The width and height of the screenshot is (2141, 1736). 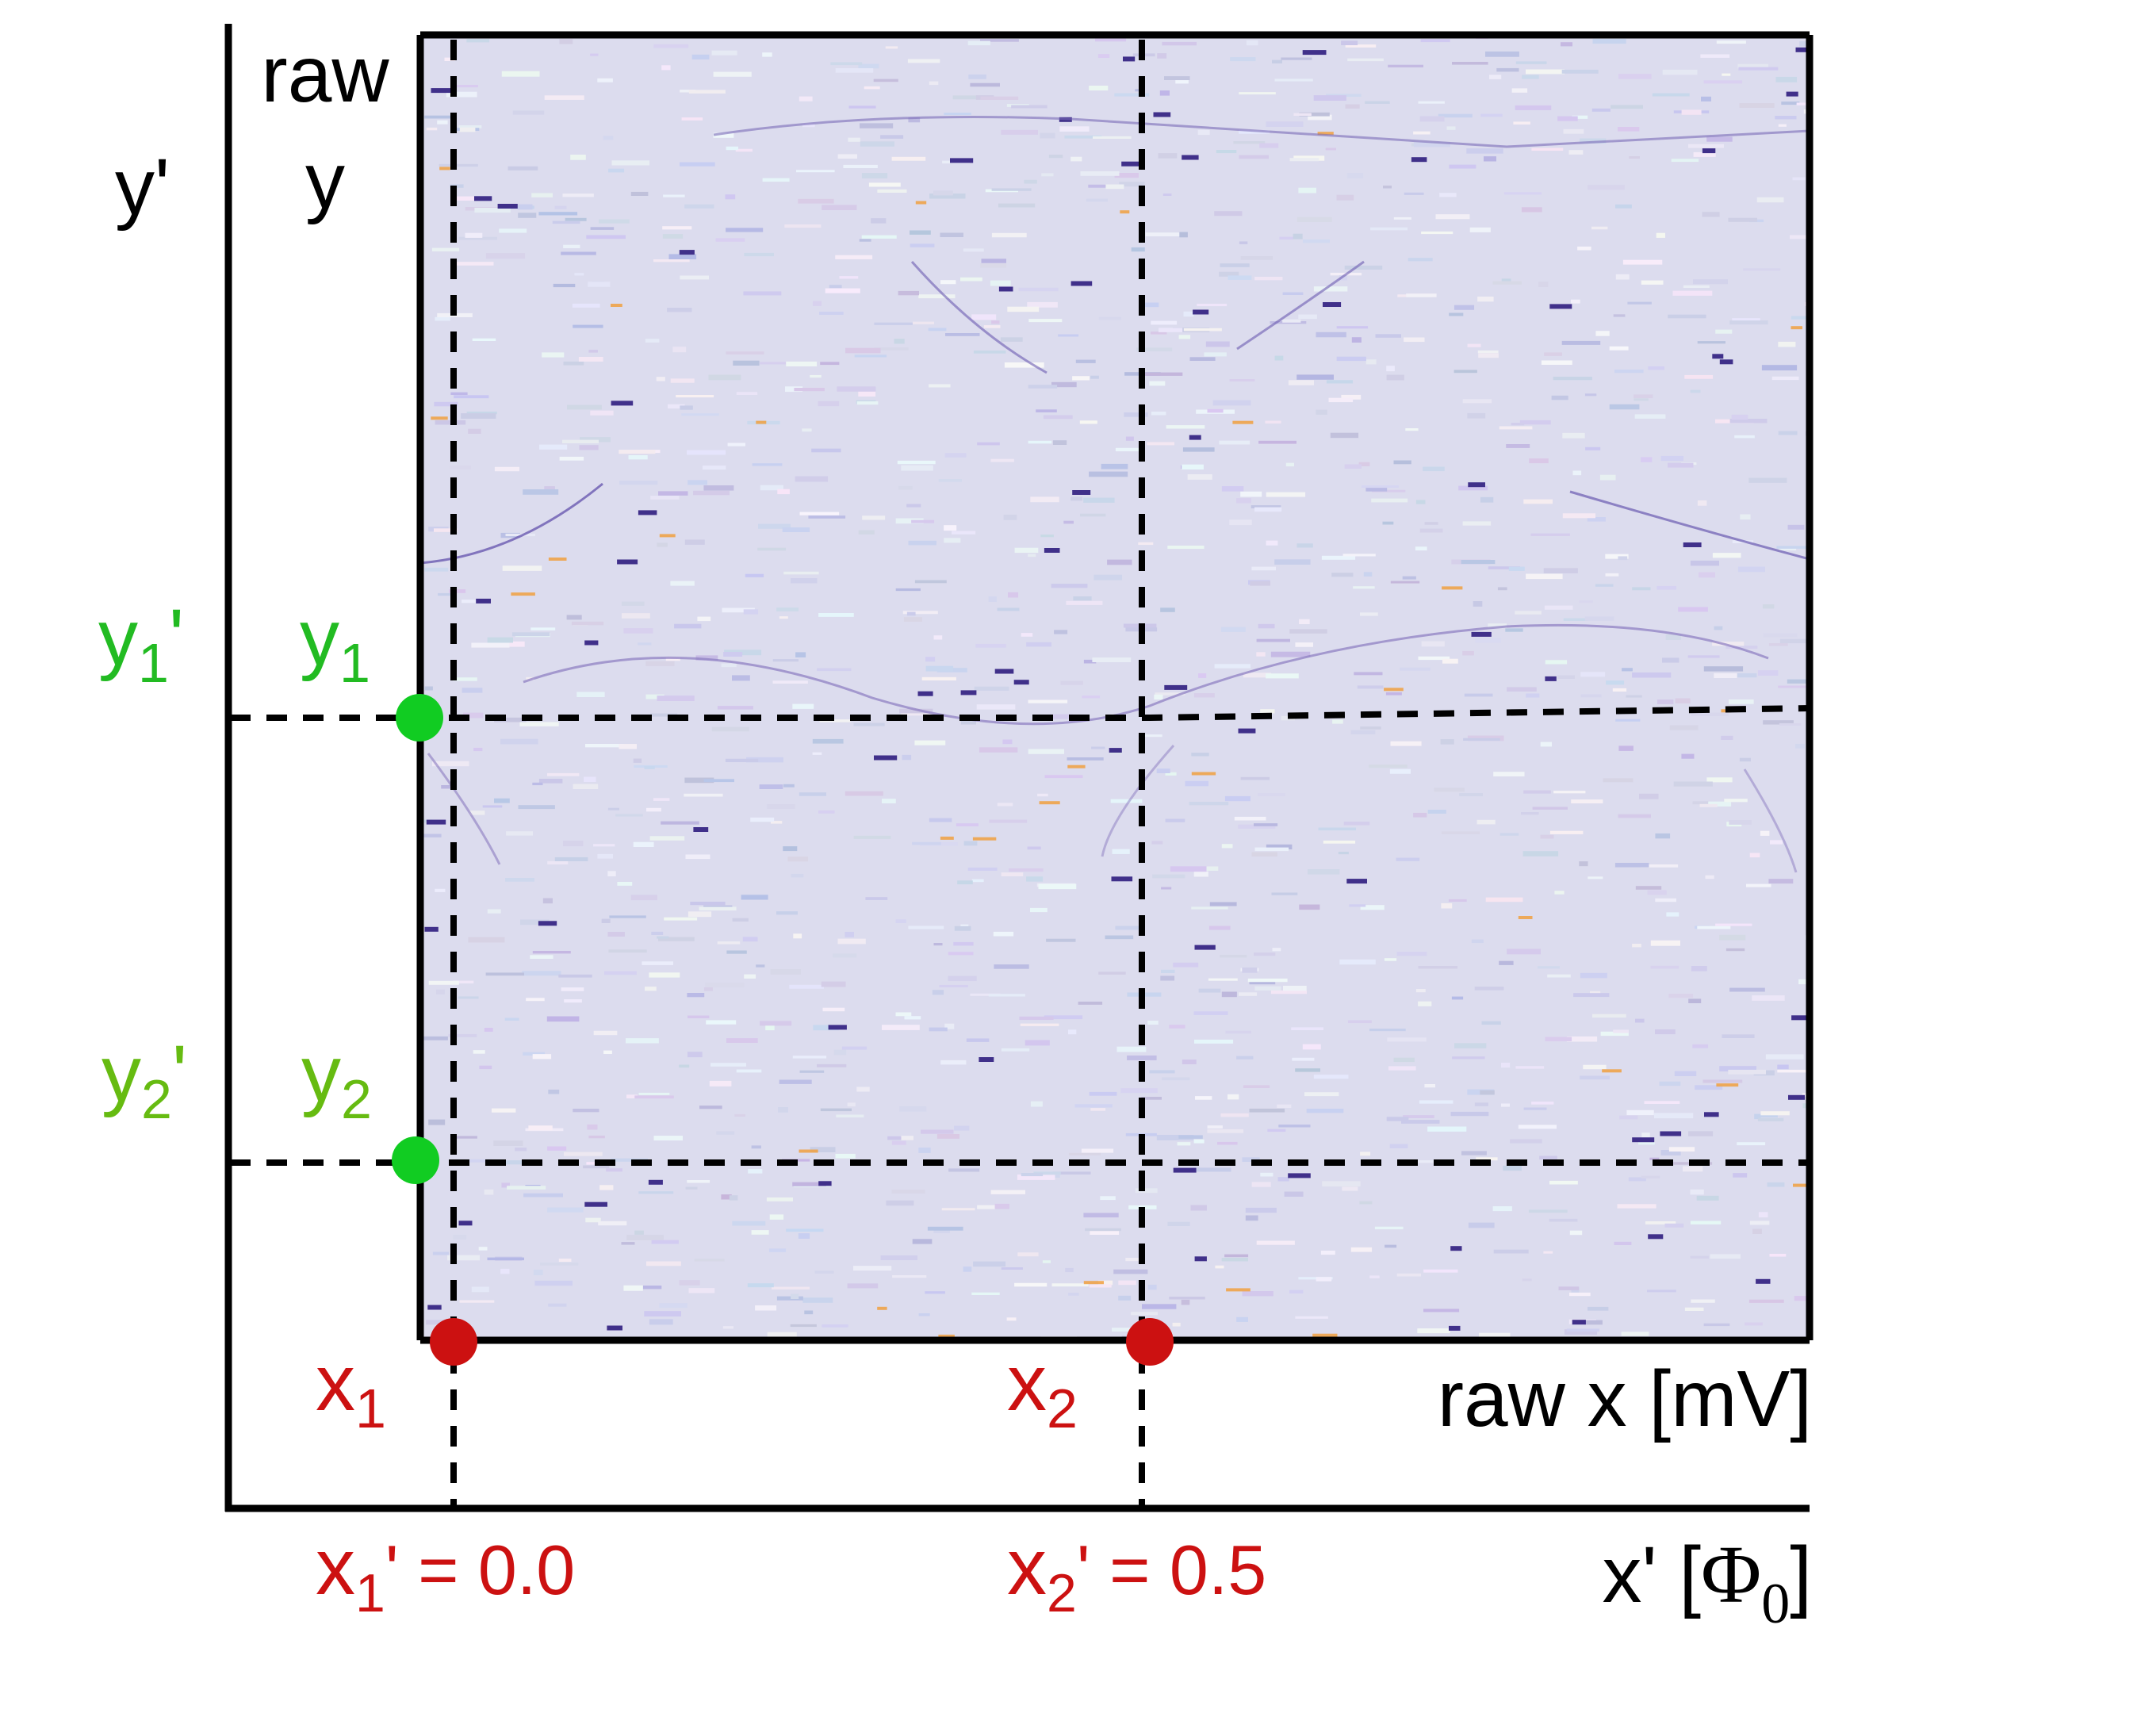 What do you see at coordinates (420, 718) in the screenshot?
I see `y1-point` at bounding box center [420, 718].